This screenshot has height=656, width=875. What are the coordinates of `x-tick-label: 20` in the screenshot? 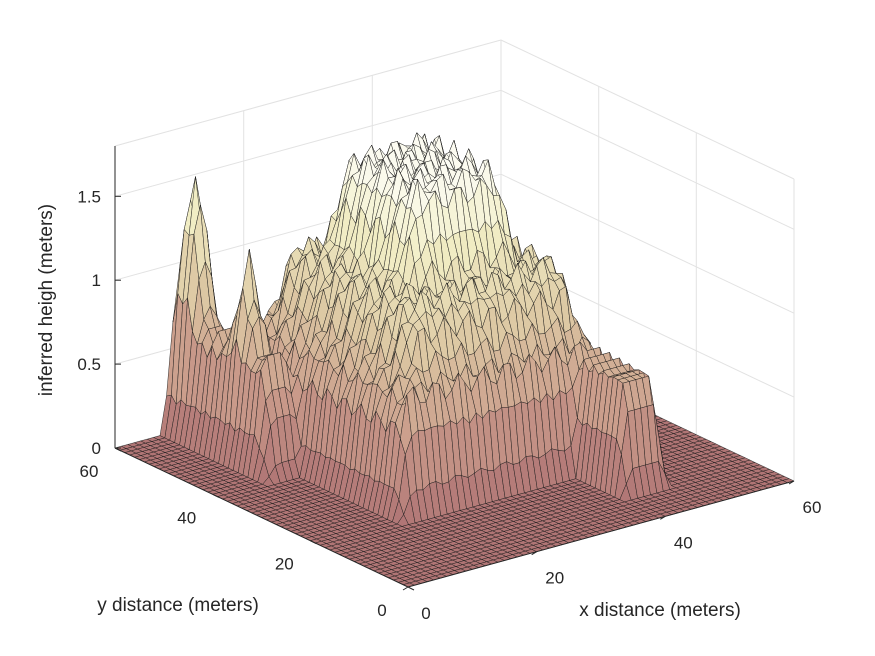 It's located at (554, 578).